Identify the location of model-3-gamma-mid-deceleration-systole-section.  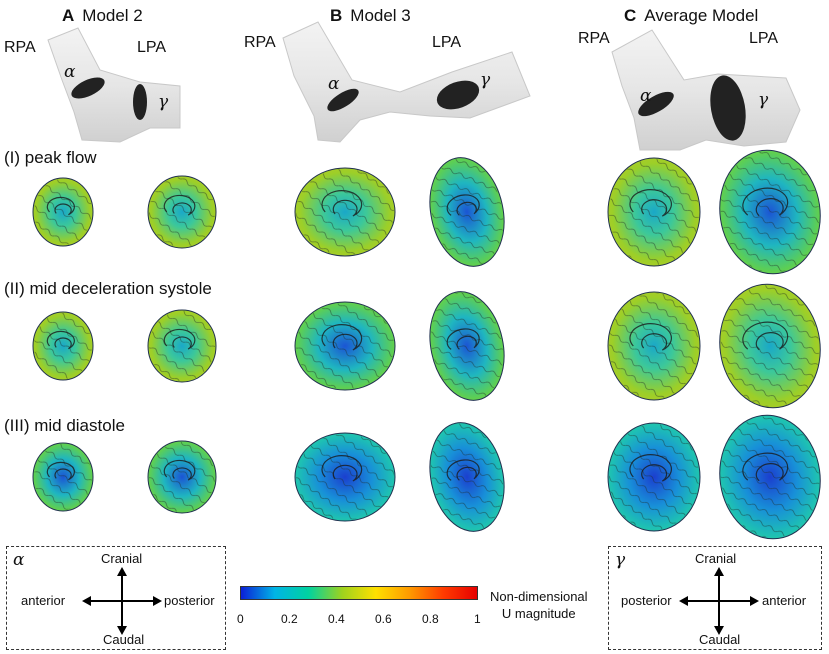
(467, 346).